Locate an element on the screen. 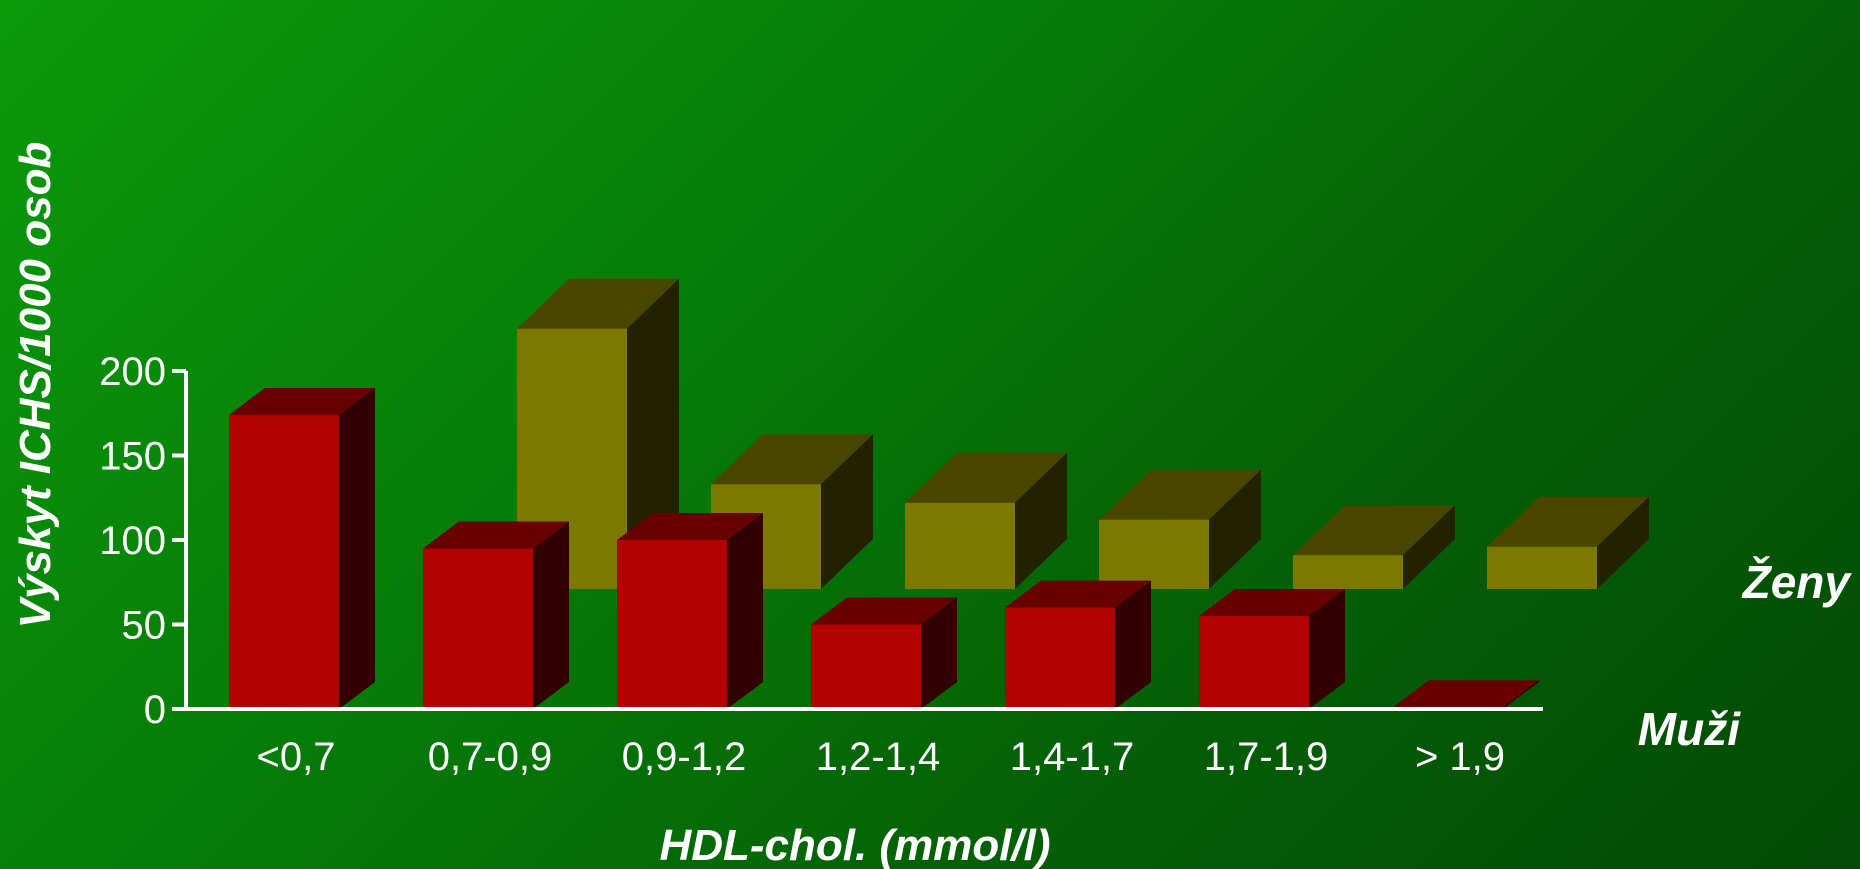 The image size is (1860, 869). series-label-muzi: Muži is located at coordinates (1689, 729).